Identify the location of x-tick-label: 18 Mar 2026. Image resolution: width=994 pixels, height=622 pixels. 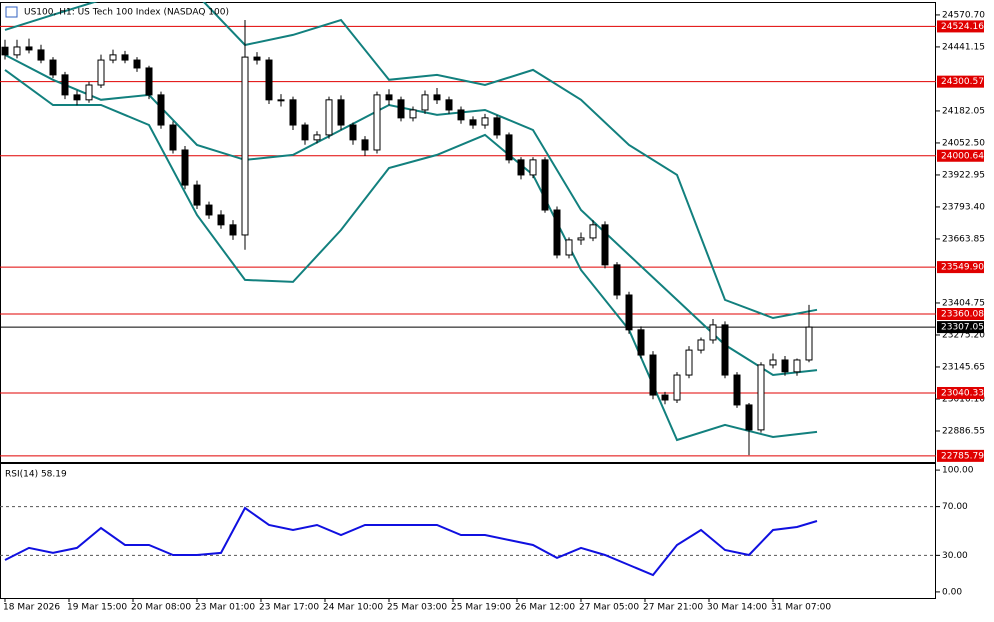
(31, 608).